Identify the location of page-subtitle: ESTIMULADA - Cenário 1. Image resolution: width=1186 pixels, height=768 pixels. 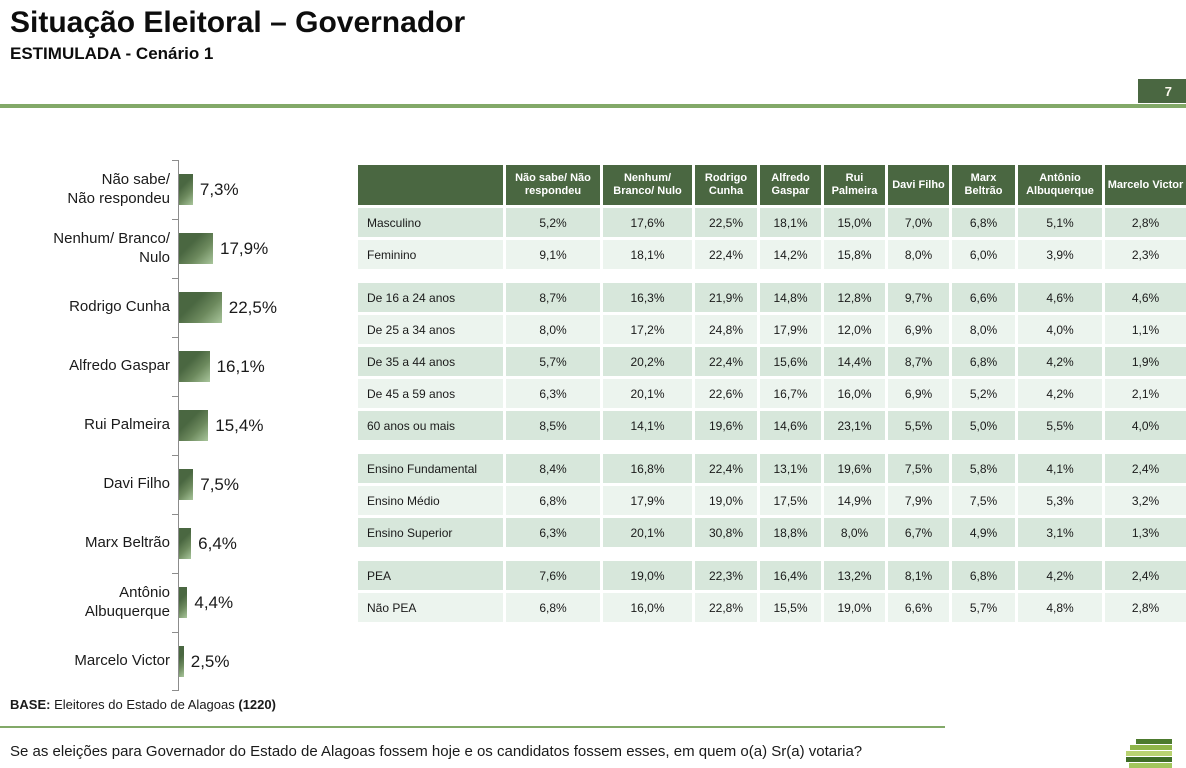
(112, 53).